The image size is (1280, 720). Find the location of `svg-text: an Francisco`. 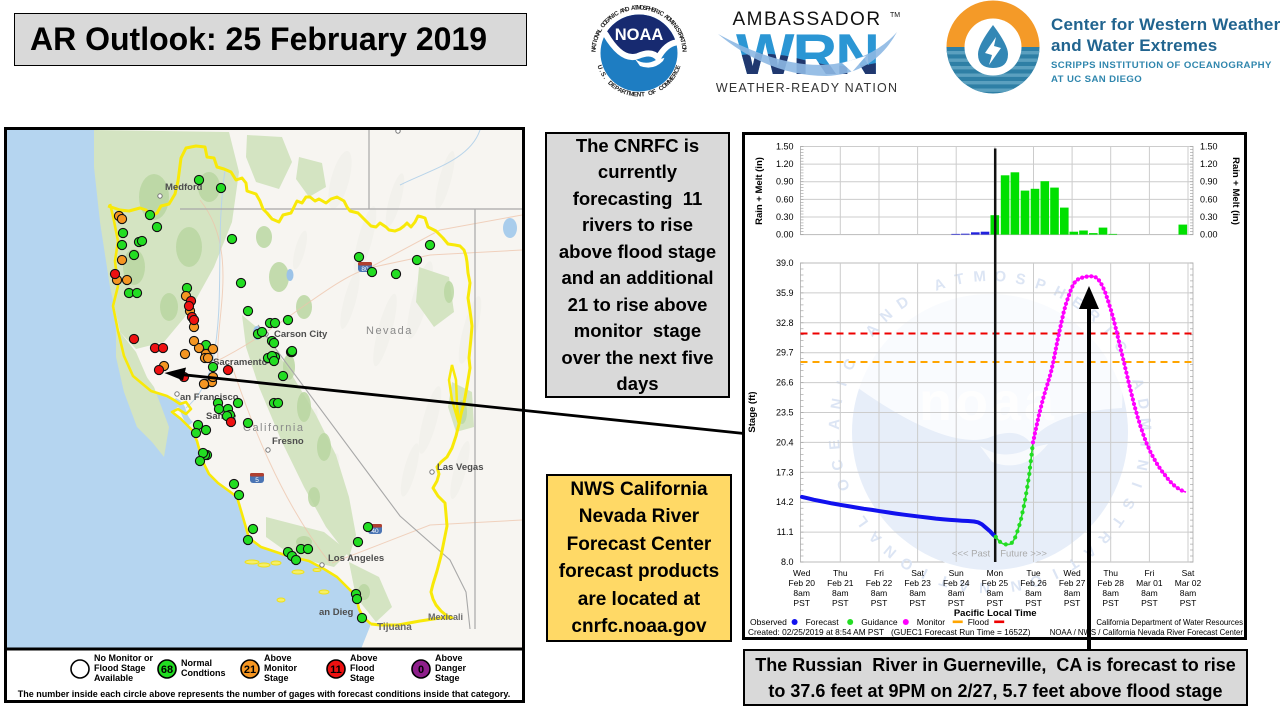

svg-text: an Francisco is located at coordinates (209, 397).